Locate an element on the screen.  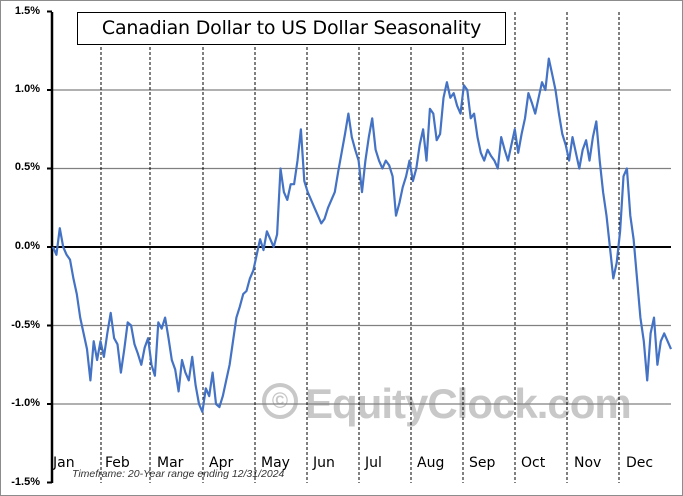
x-label-sep: Sep is located at coordinates (482, 463).